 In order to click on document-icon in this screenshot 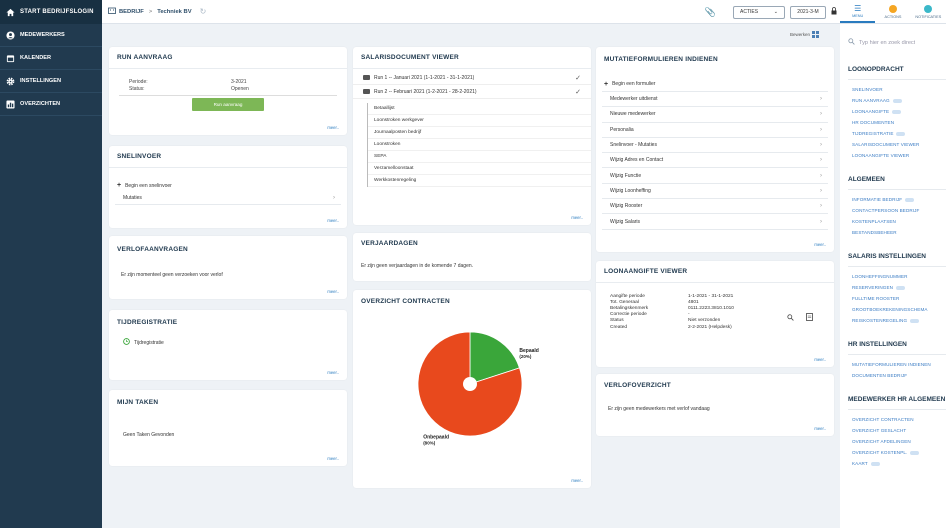, I will do `click(809, 318)`.